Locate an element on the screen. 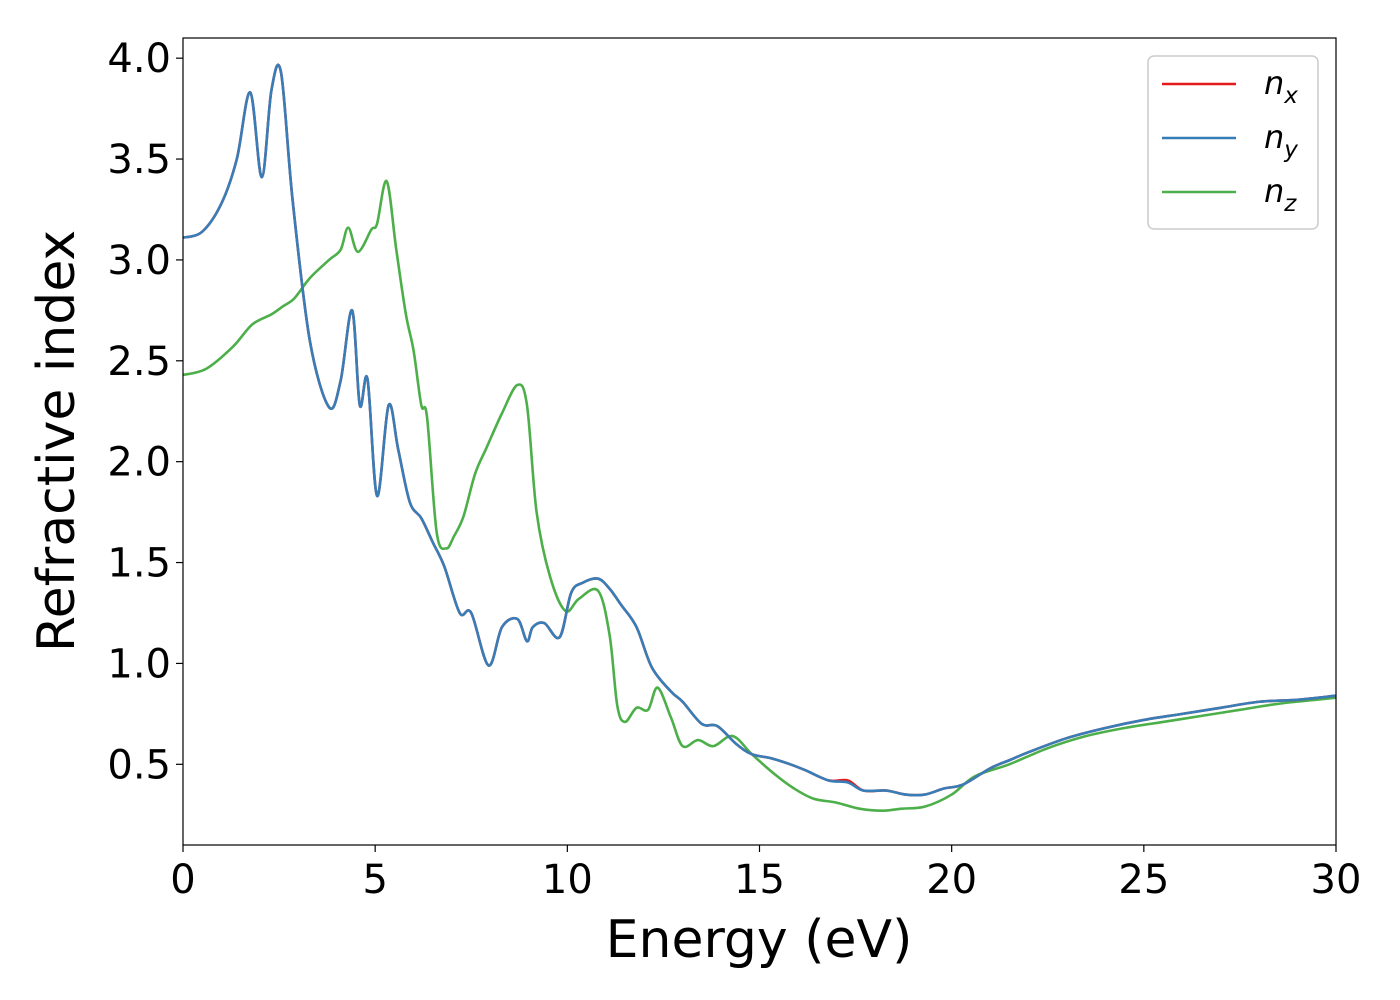 This screenshot has height=1000, width=1400. legend-box is located at coordinates (1233, 142).